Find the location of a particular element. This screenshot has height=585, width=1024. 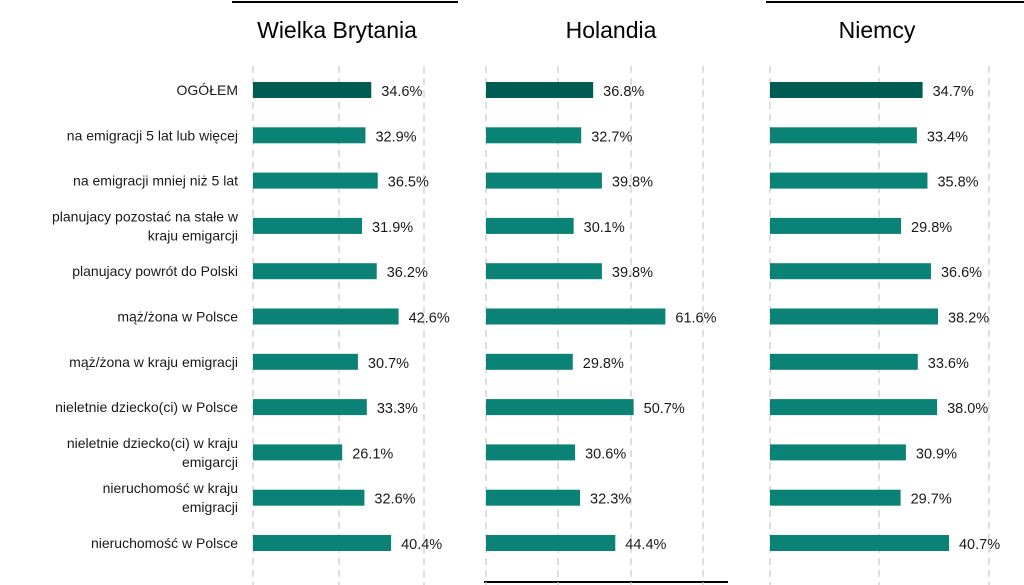

data-label: 40.7% is located at coordinates (979, 545).